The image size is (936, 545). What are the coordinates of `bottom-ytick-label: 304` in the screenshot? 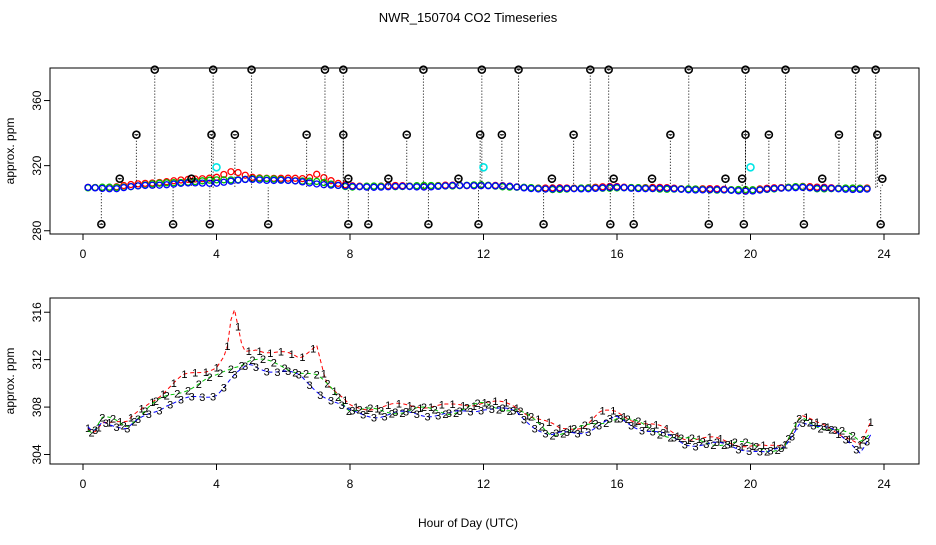 It's located at (37, 454).